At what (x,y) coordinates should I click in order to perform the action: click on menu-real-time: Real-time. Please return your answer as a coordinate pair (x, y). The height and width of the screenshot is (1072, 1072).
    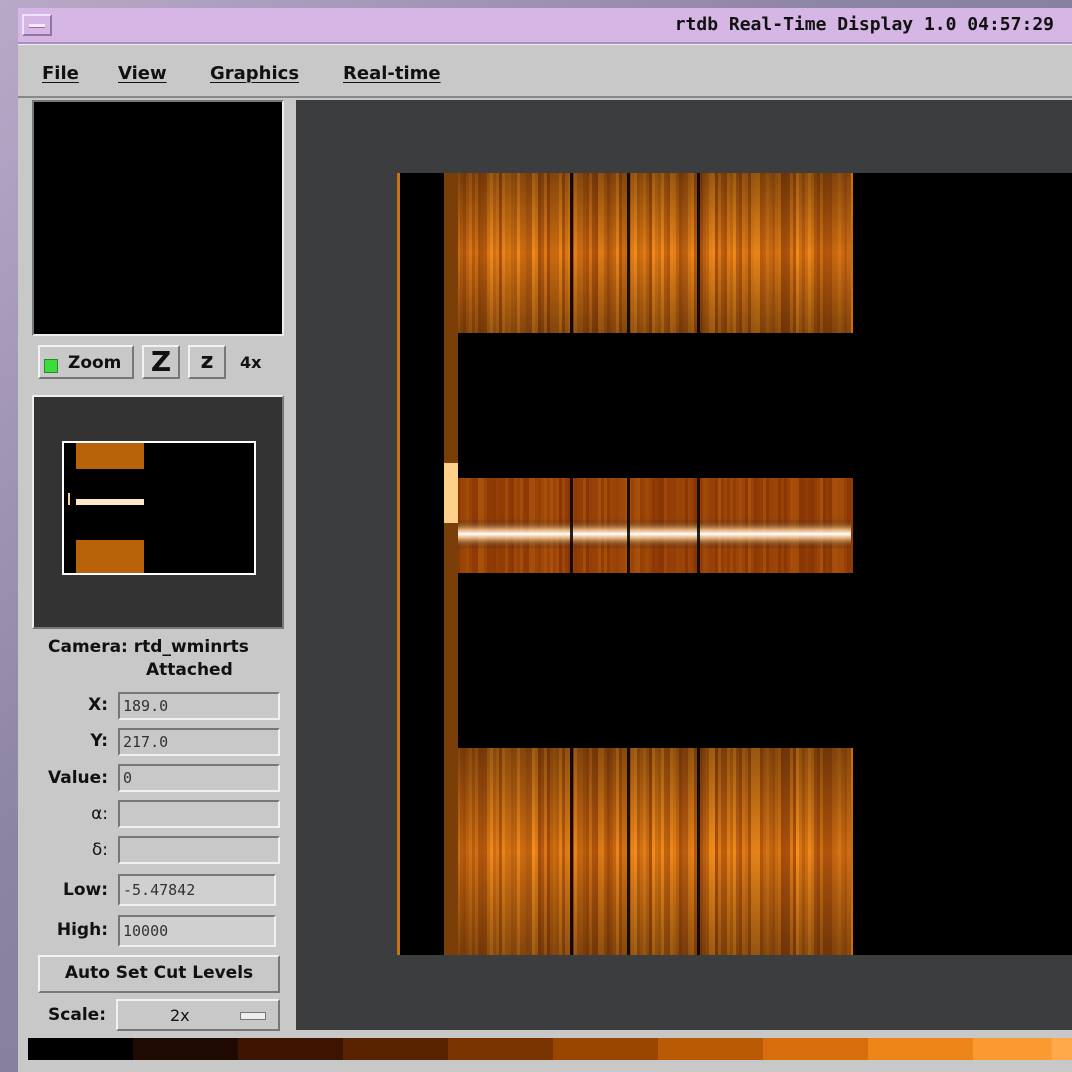
    Looking at the image, I should click on (392, 73).